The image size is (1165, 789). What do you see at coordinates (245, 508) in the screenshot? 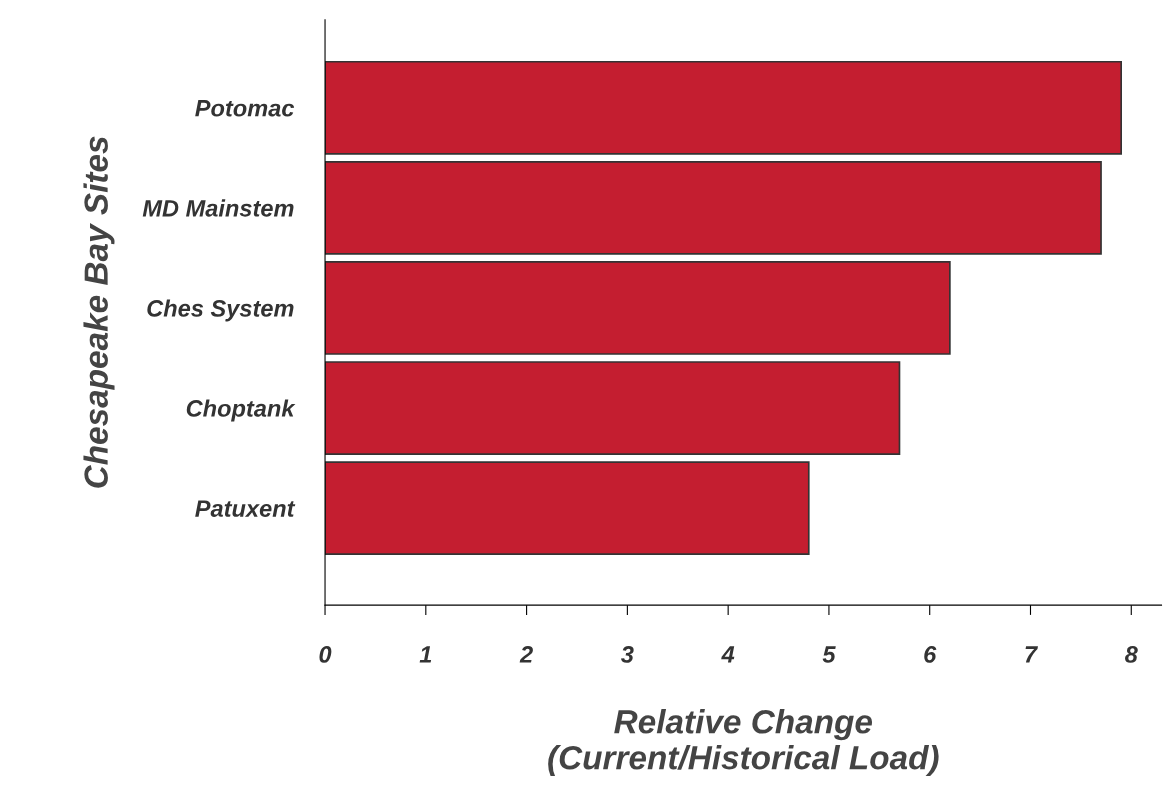
I see `y-tick-label: Patuxent` at bounding box center [245, 508].